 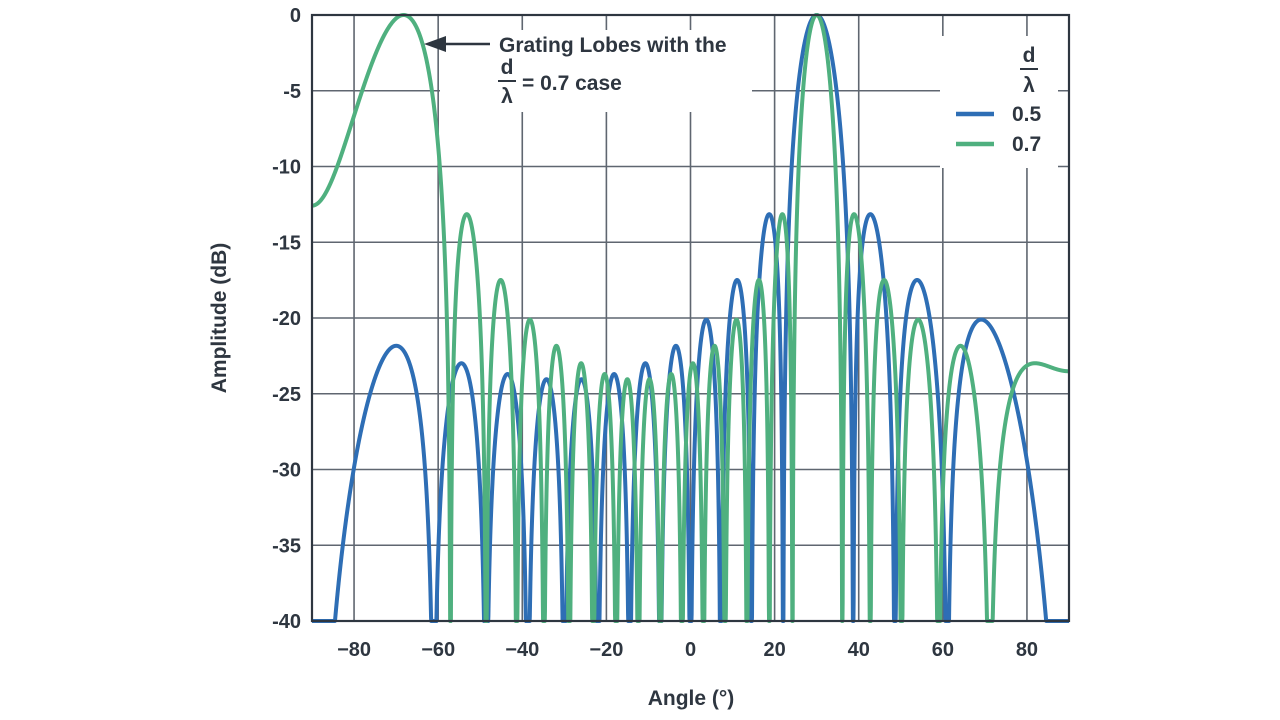 I want to click on legend-label-0.7: 0.7, so click(x=1026, y=144).